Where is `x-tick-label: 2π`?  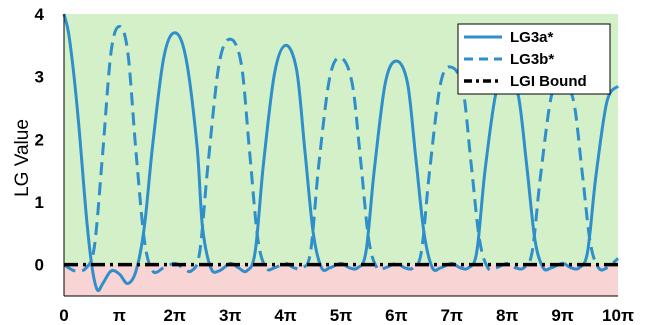 x-tick-label: 2π is located at coordinates (175, 315).